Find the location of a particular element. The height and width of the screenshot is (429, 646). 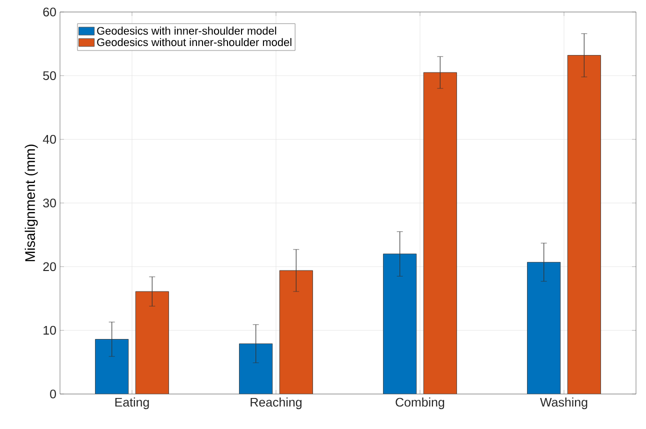

y-axis-title: Misalignment (mm) is located at coordinates (31, 203).